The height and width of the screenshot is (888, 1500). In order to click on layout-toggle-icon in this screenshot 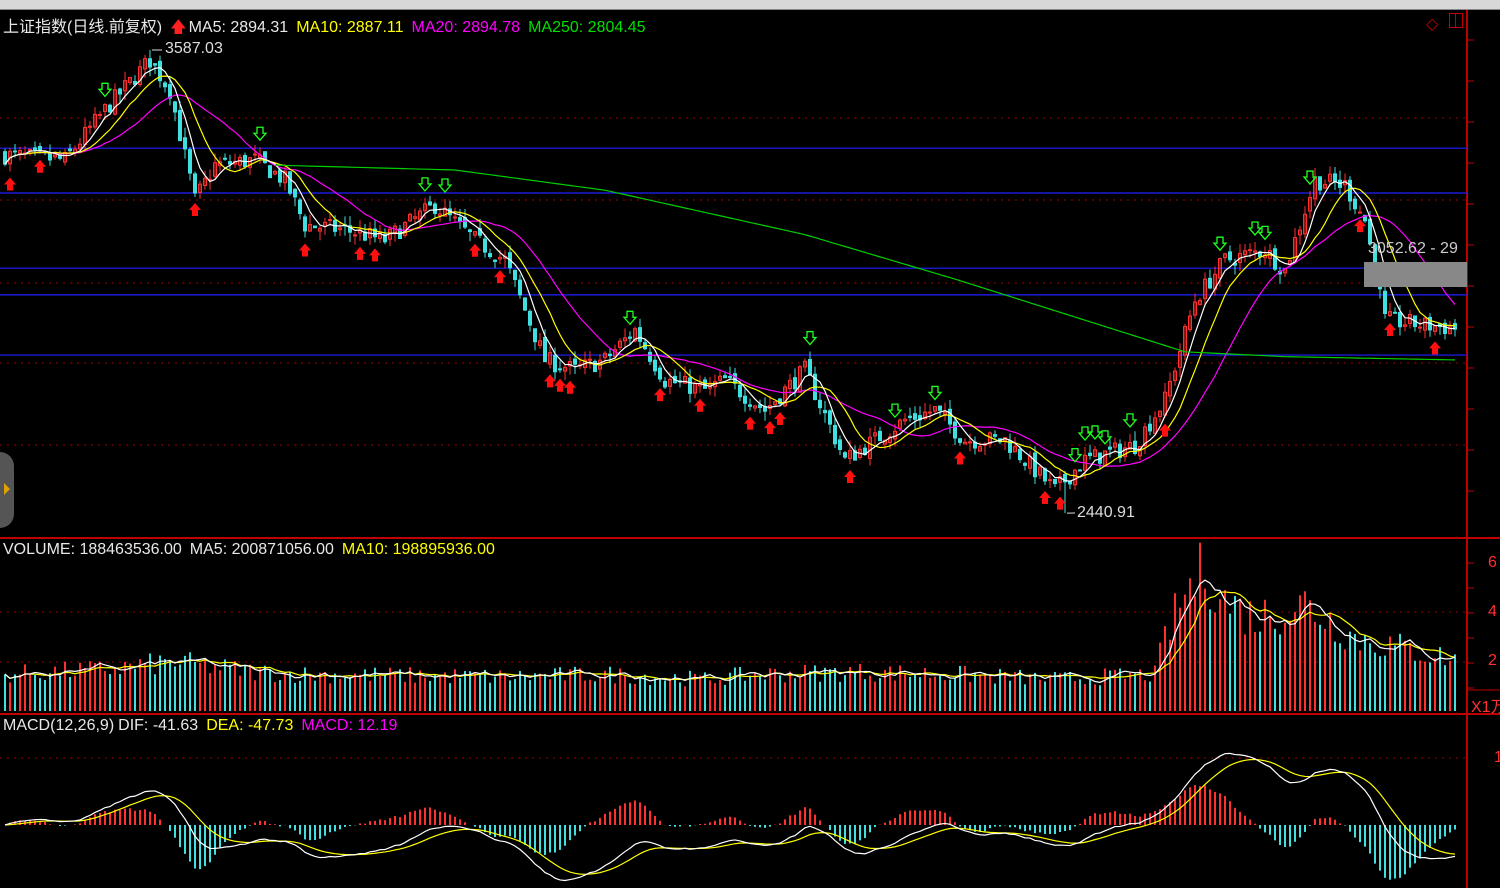, I will do `click(1456, 20)`.